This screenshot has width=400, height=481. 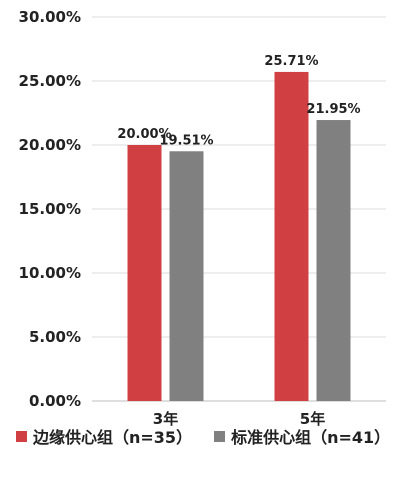 What do you see at coordinates (291, 61) in the screenshot?
I see `data-label: 25.71%` at bounding box center [291, 61].